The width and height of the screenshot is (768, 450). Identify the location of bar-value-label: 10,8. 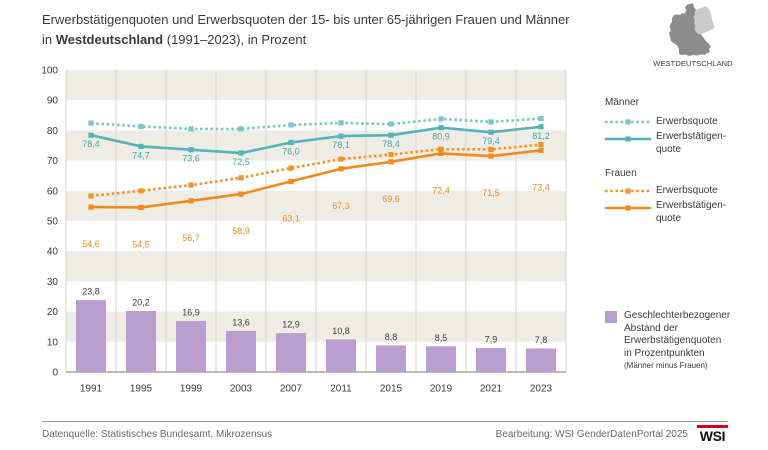
(341, 331).